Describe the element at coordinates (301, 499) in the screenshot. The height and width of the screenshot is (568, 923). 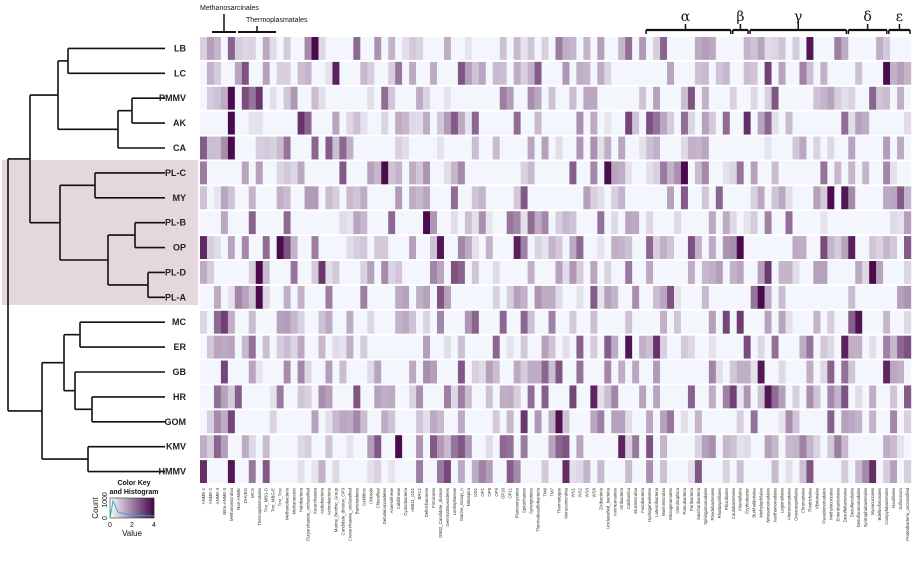
I see `column-label: Halobacteria` at that location.